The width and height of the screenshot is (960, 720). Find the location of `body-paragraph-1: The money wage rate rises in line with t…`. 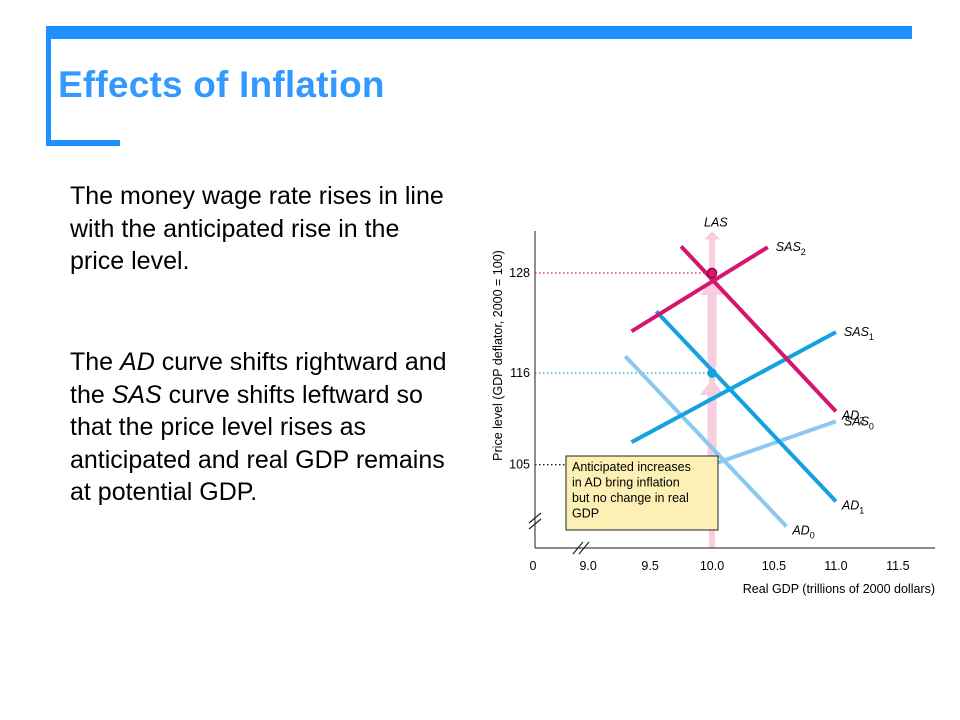

body-paragraph-1: The money wage rate rises in line with t… is located at coordinates (265, 229).